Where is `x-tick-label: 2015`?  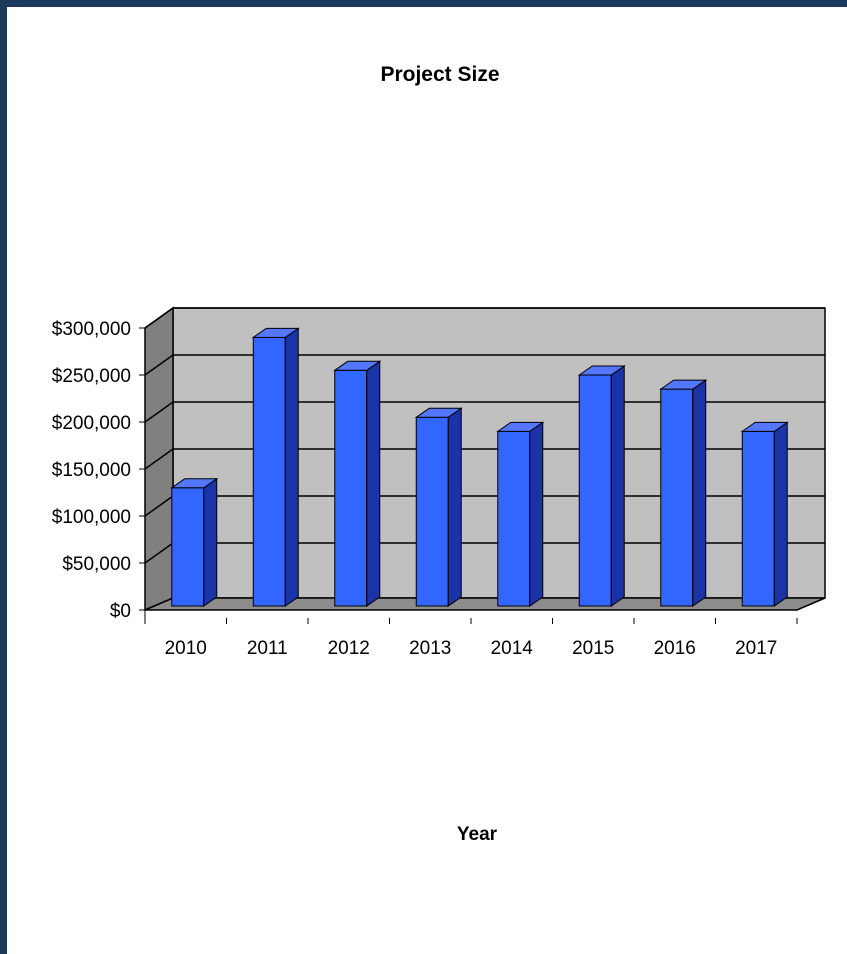
x-tick-label: 2015 is located at coordinates (593, 648).